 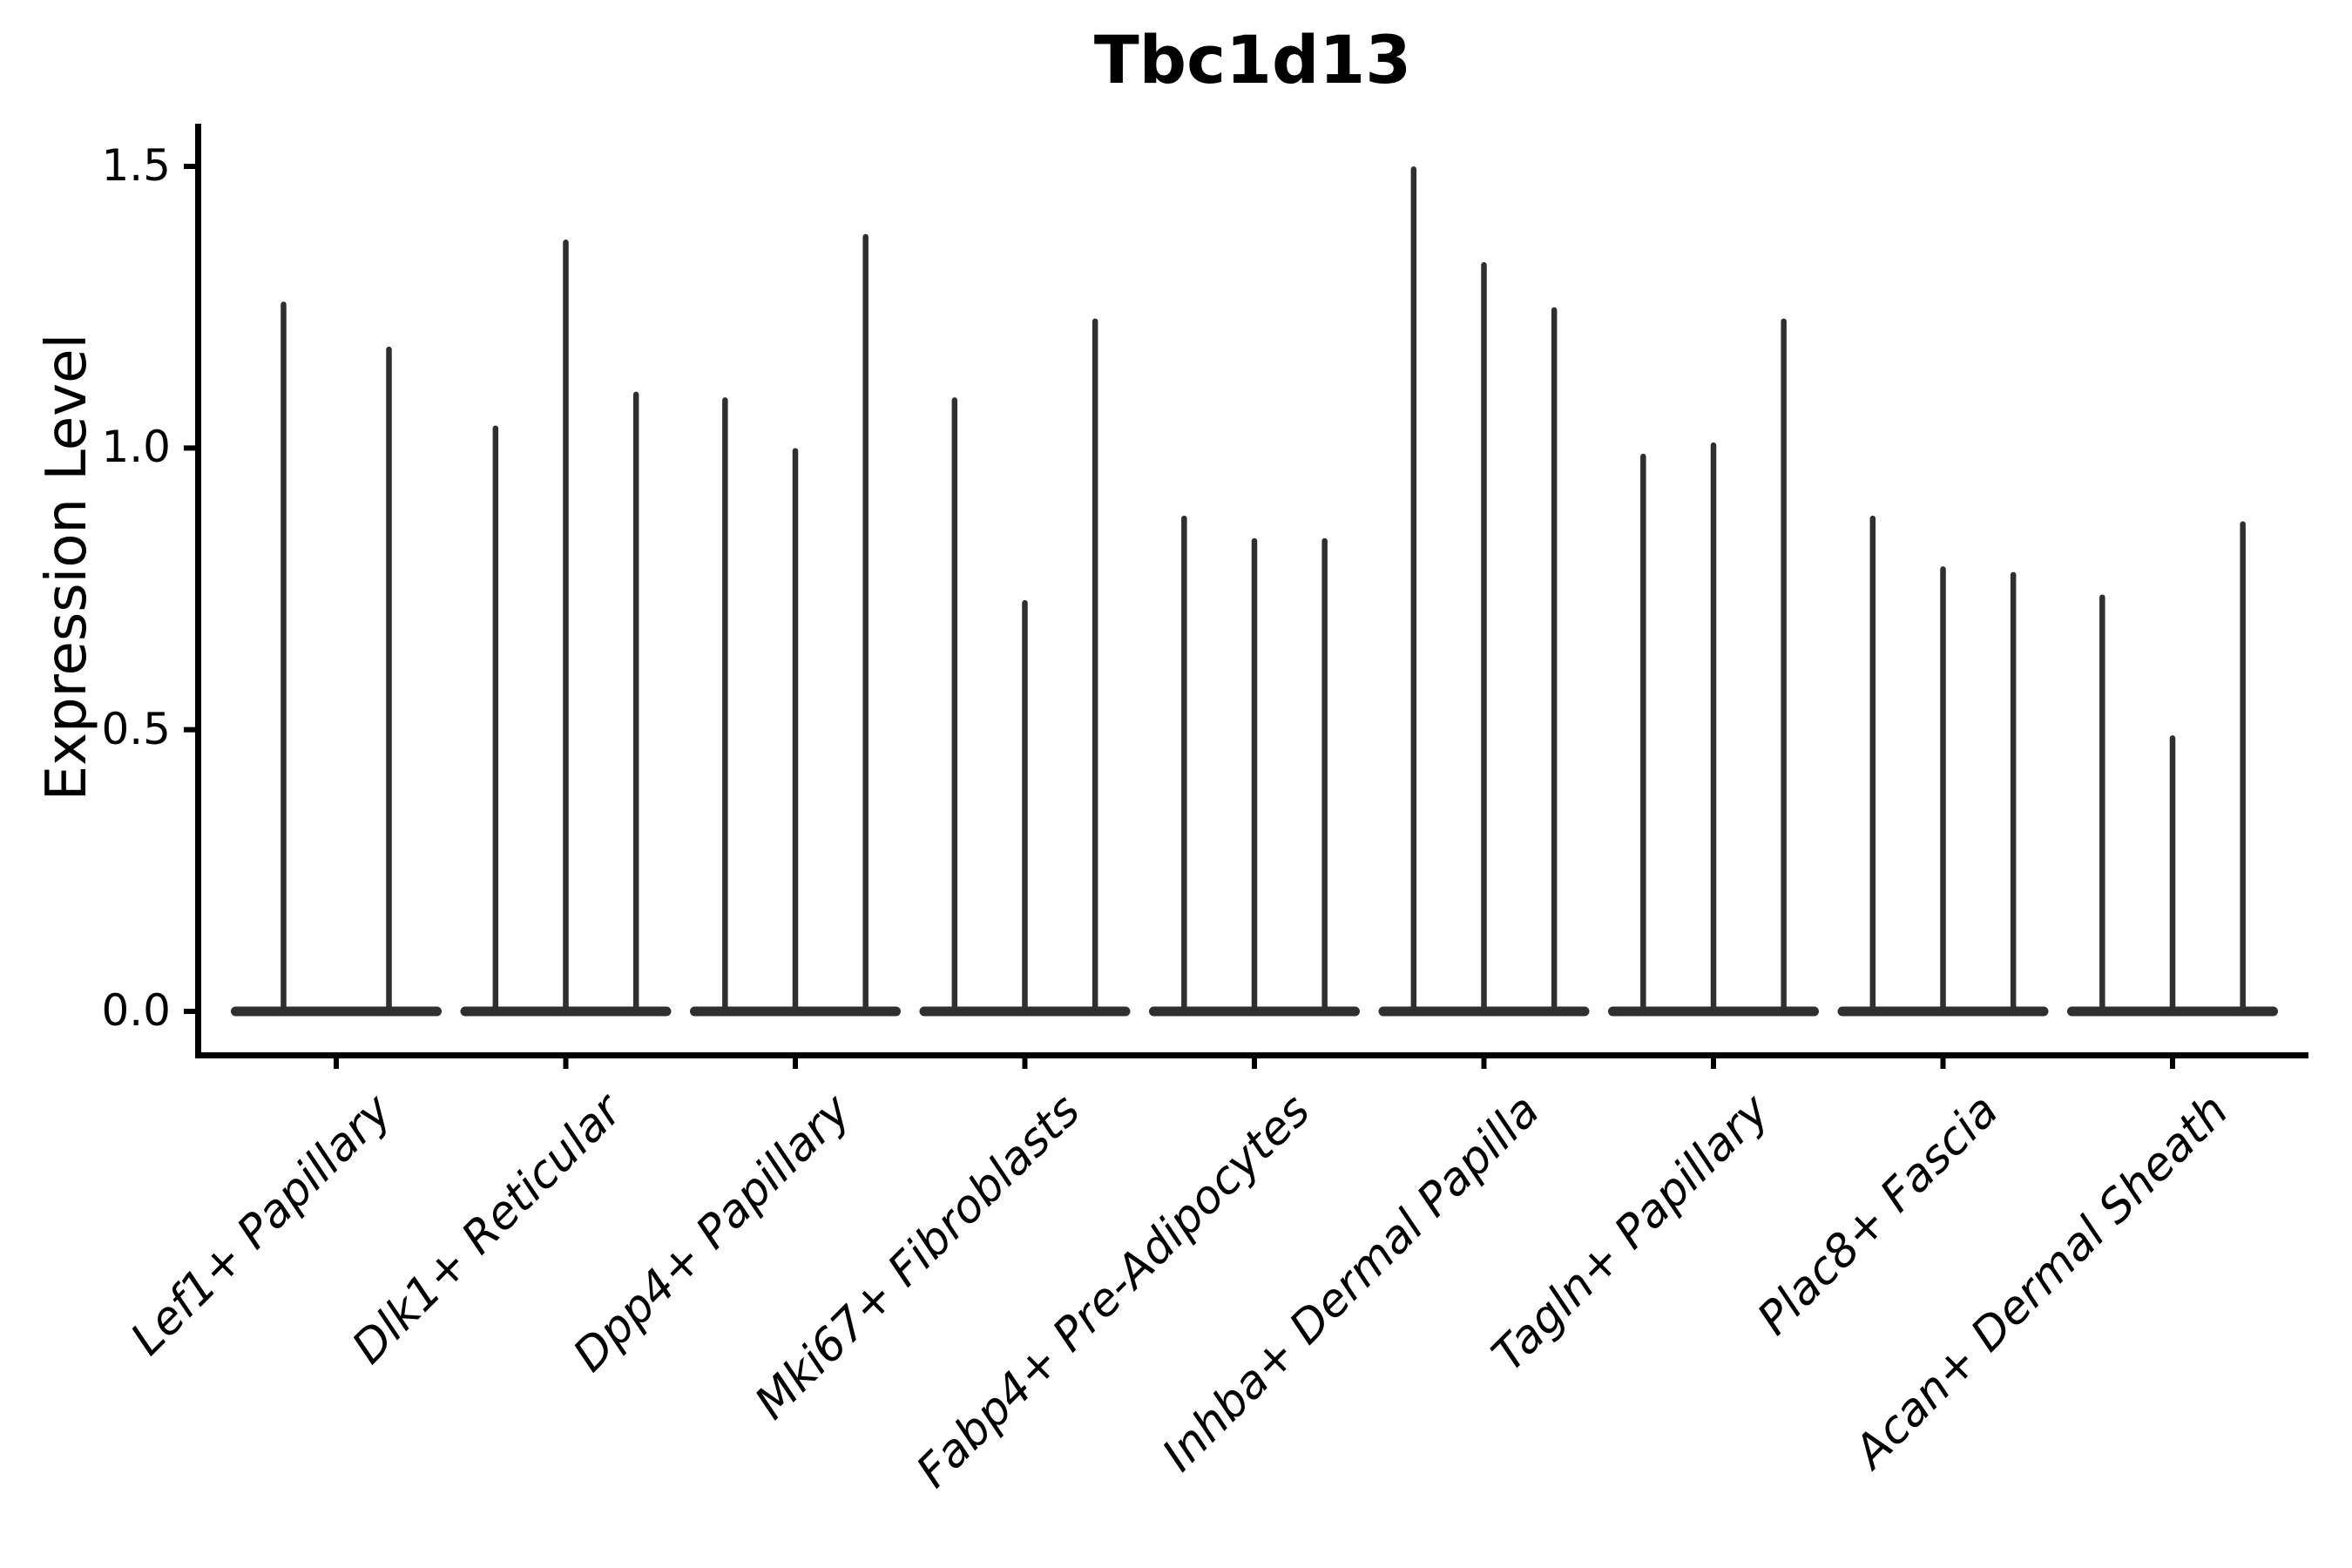 I want to click on y-tick-label: 1.5, so click(x=136, y=165).